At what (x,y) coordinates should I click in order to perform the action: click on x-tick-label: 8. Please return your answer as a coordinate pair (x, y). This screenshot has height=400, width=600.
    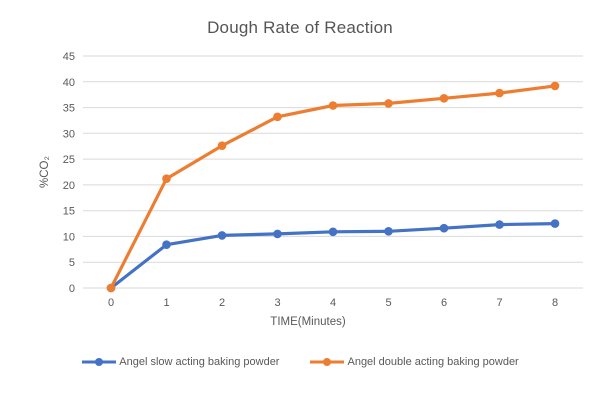
    Looking at the image, I should click on (555, 303).